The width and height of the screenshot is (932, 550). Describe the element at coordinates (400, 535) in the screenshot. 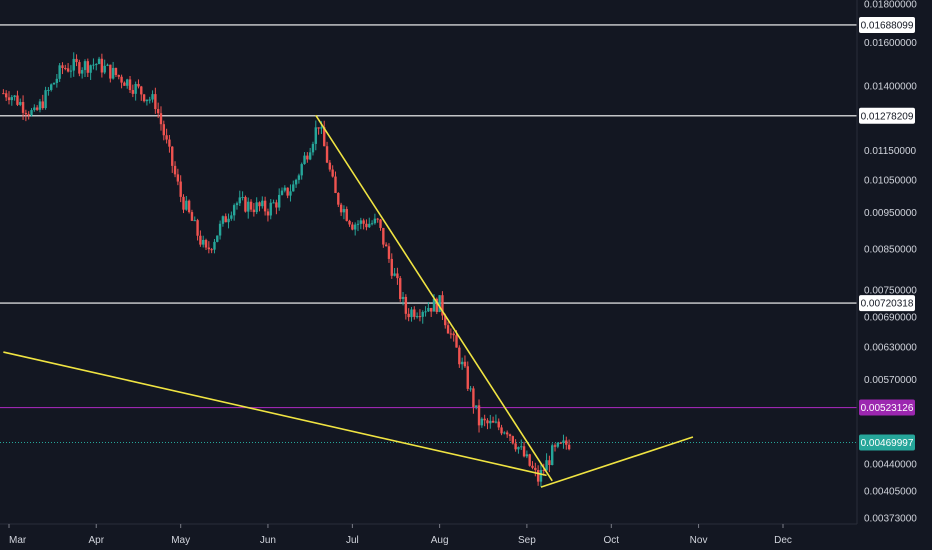

I see `time-axis: Mar Apr May Jun Jul Aug Sep Oct Nov Dec` at that location.